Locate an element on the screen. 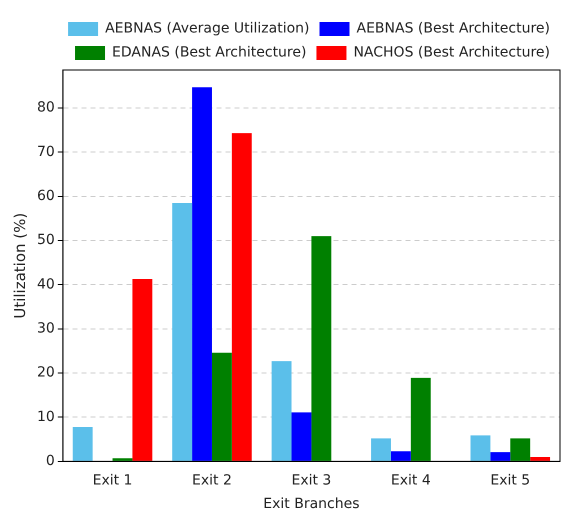 This screenshot has width=574, height=525. x-tick-label: Exit 5 is located at coordinates (510, 480).